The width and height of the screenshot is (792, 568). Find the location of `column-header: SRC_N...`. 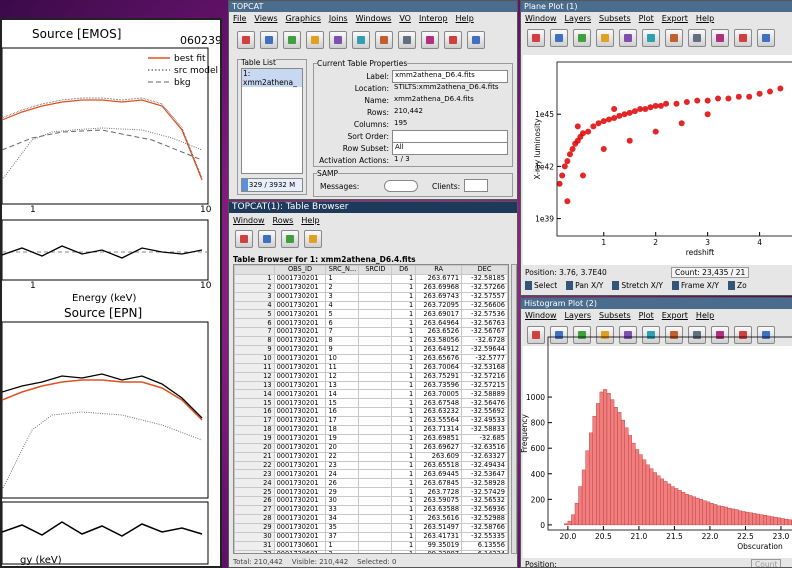

column-header: SRC_N... is located at coordinates (342, 270).